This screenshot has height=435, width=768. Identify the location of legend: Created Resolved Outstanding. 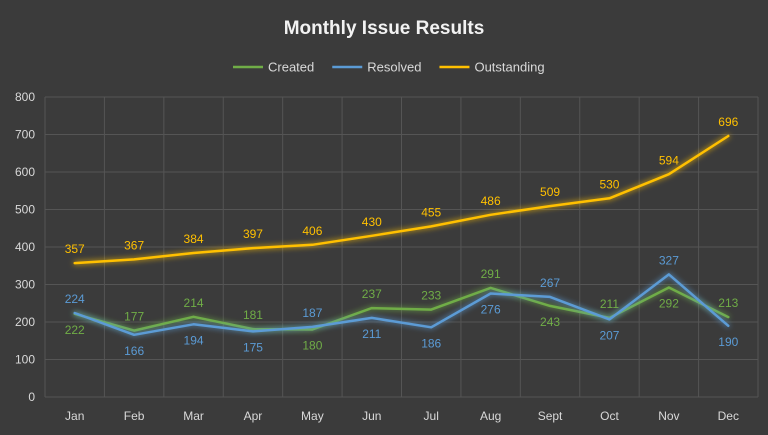
(389, 67).